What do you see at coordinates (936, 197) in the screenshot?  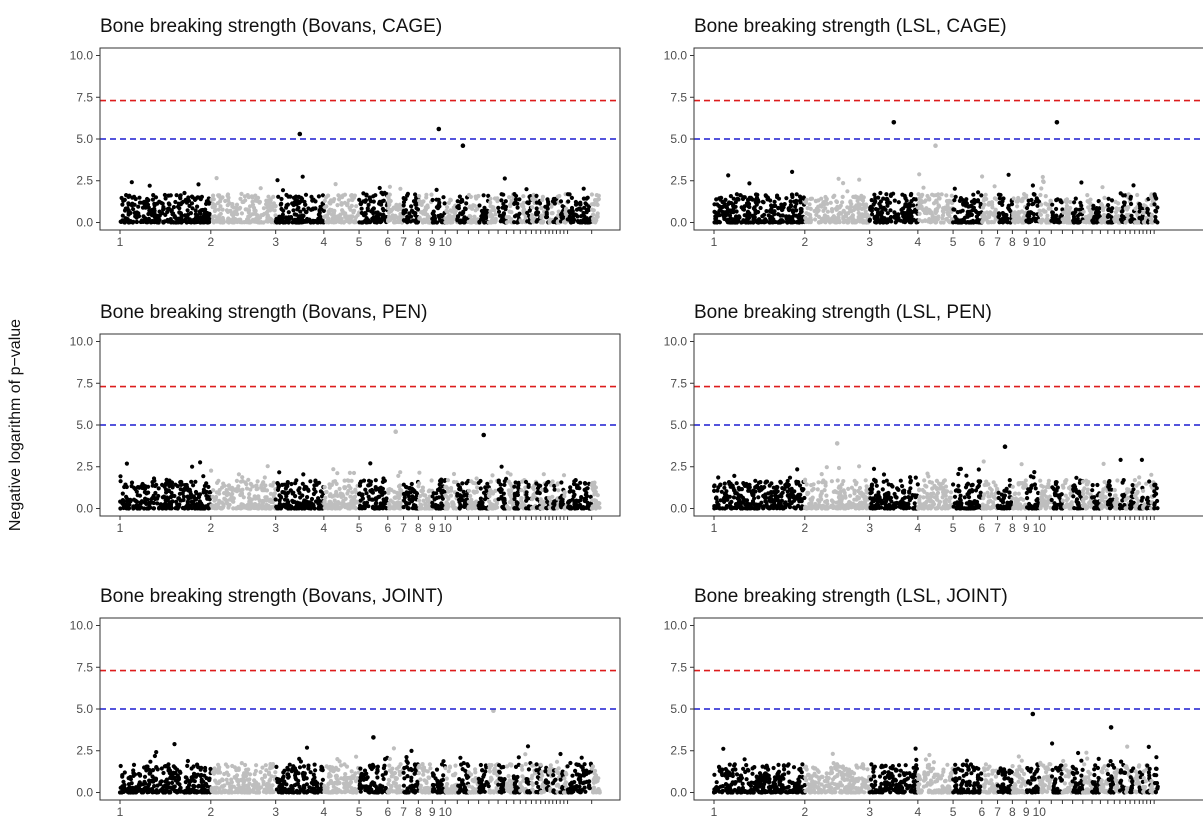 I see `snp-points` at bounding box center [936, 197].